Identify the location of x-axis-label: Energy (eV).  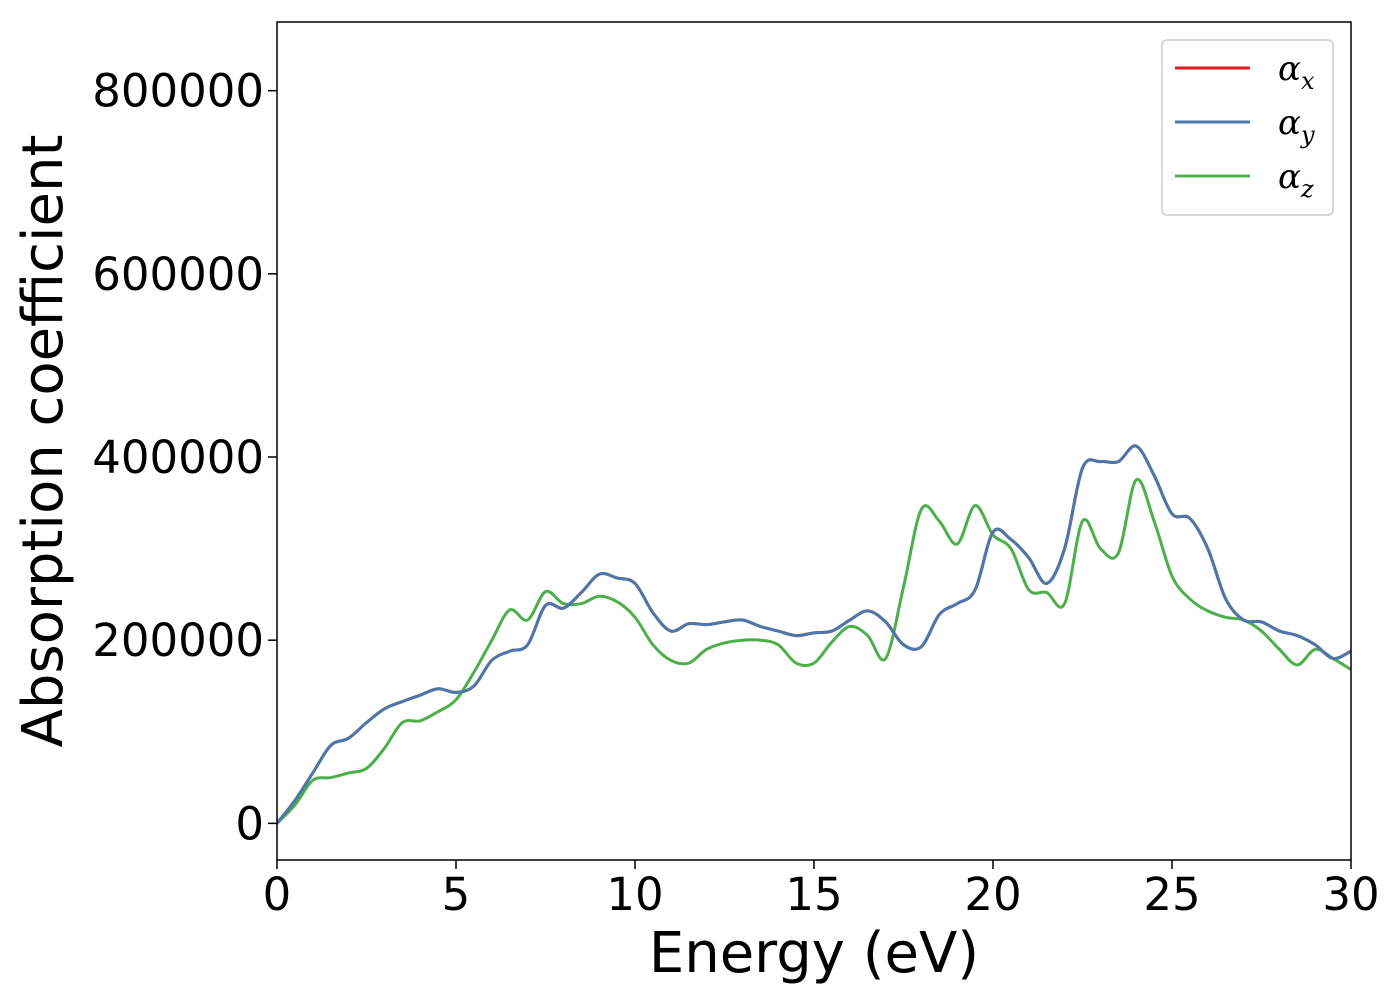
(814, 953).